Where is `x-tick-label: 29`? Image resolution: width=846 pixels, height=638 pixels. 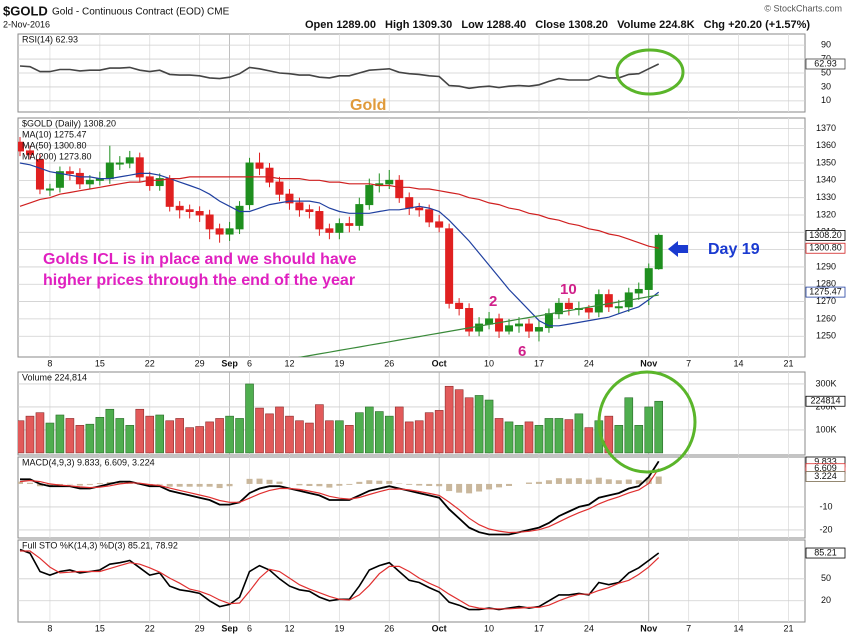
x-tick-label: 29 is located at coordinates (200, 628).